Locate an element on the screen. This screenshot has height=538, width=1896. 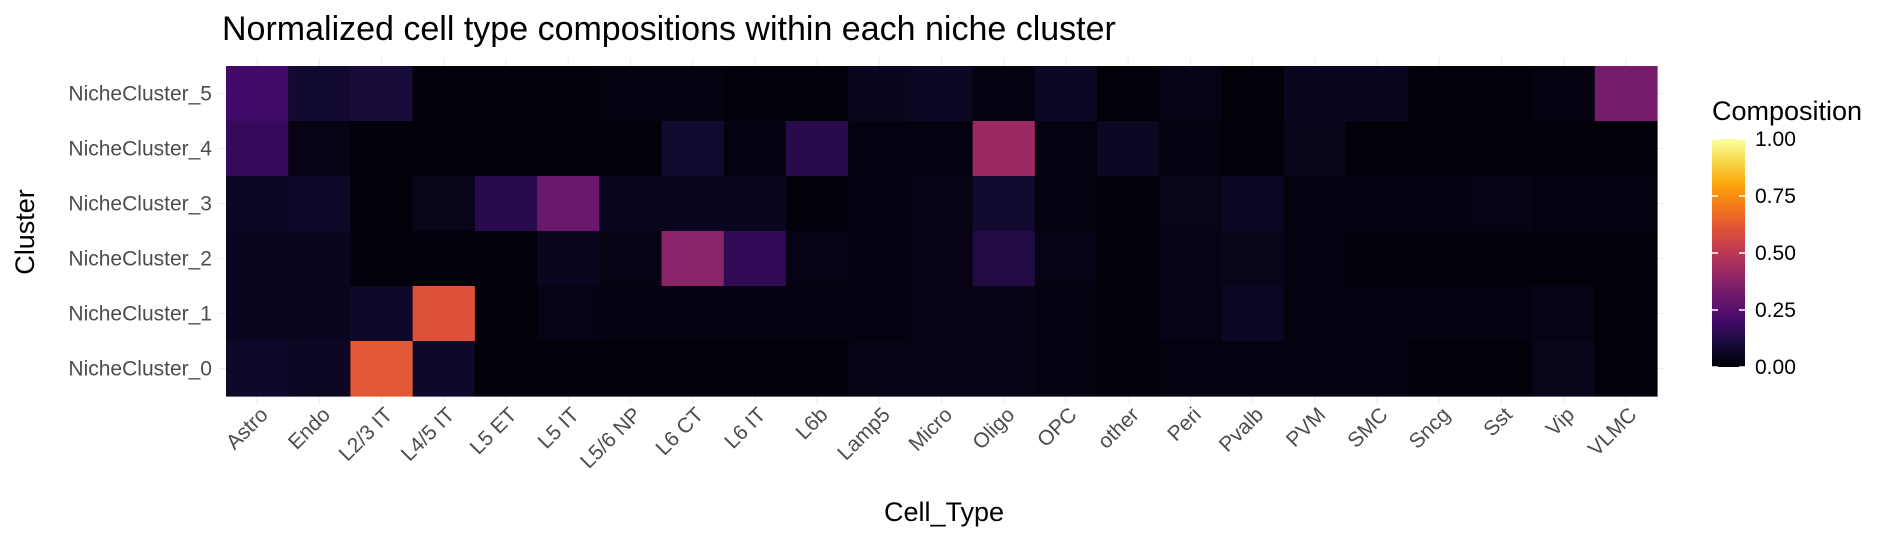
x-tick-label: L5/6 NP is located at coordinates (611, 438).